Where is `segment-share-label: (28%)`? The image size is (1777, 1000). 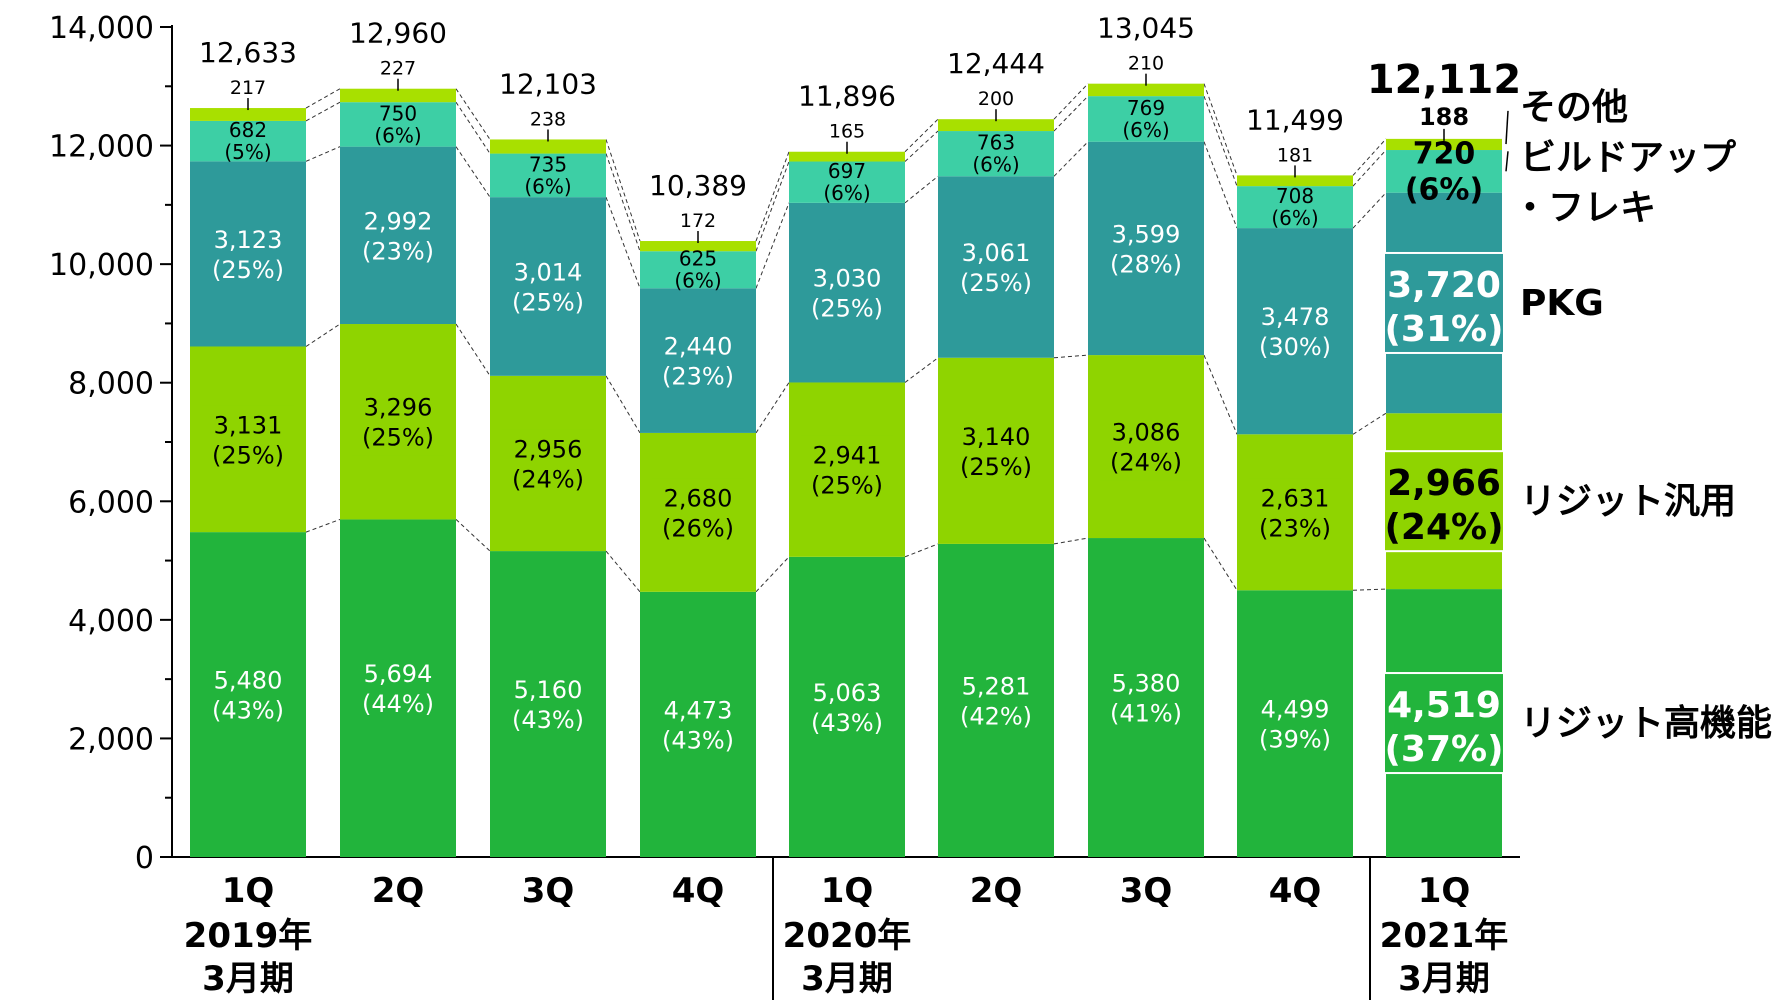
segment-share-label: (28%) is located at coordinates (1146, 264).